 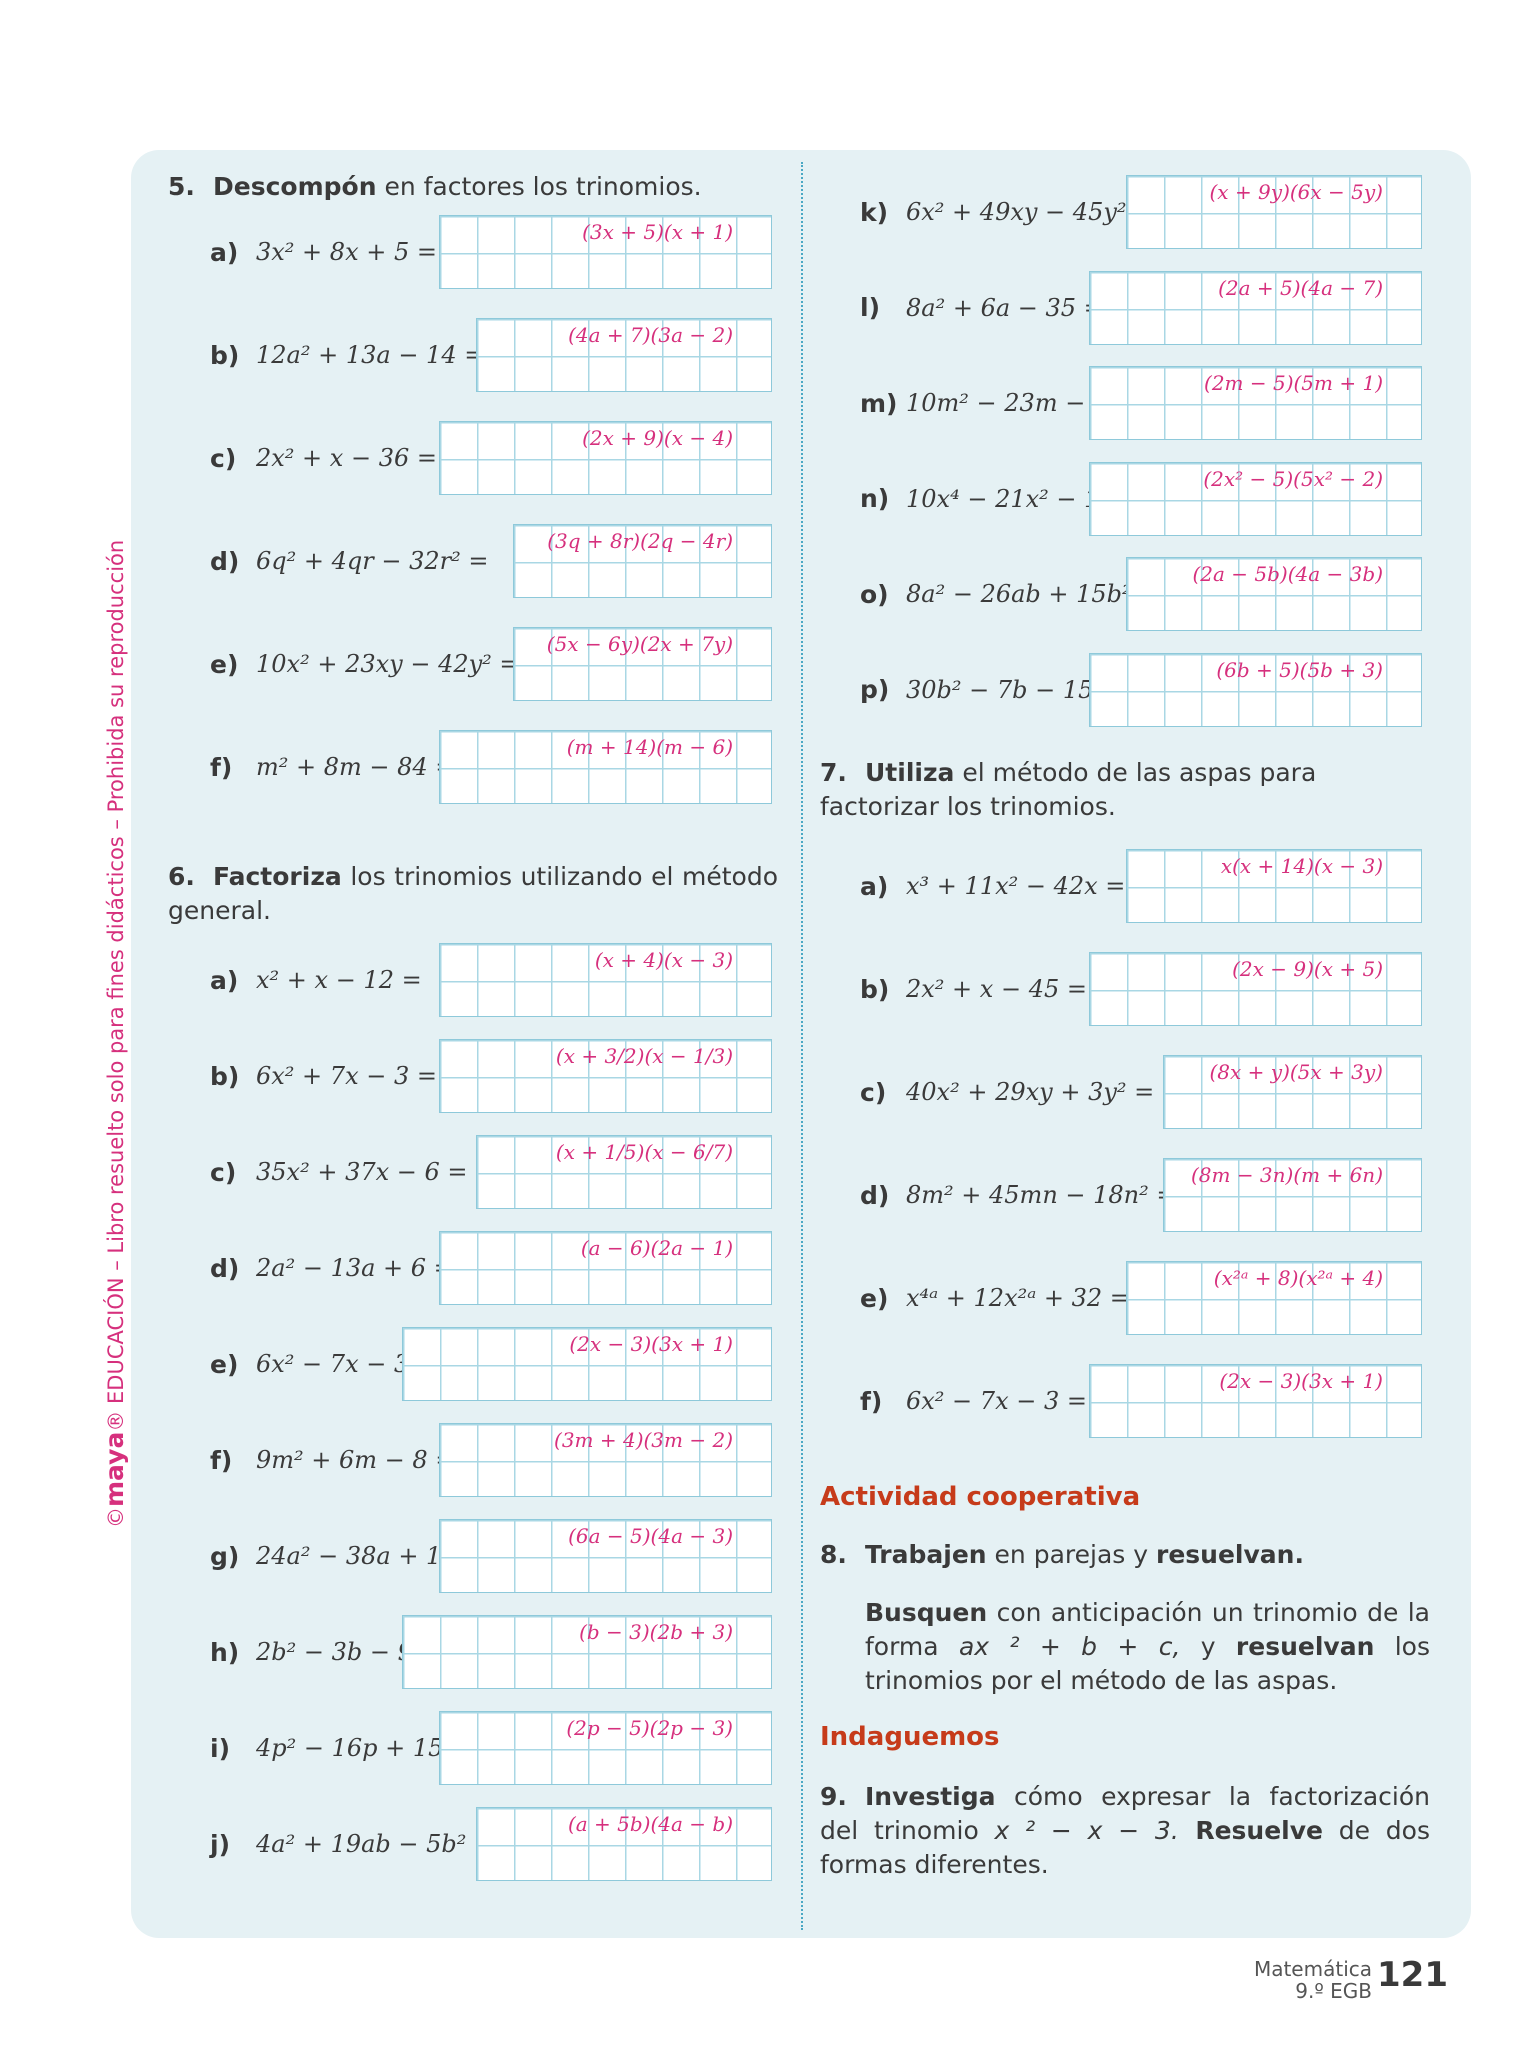 I want to click on answer-grid: (x + 4)(x − 3), so click(x=605, y=980).